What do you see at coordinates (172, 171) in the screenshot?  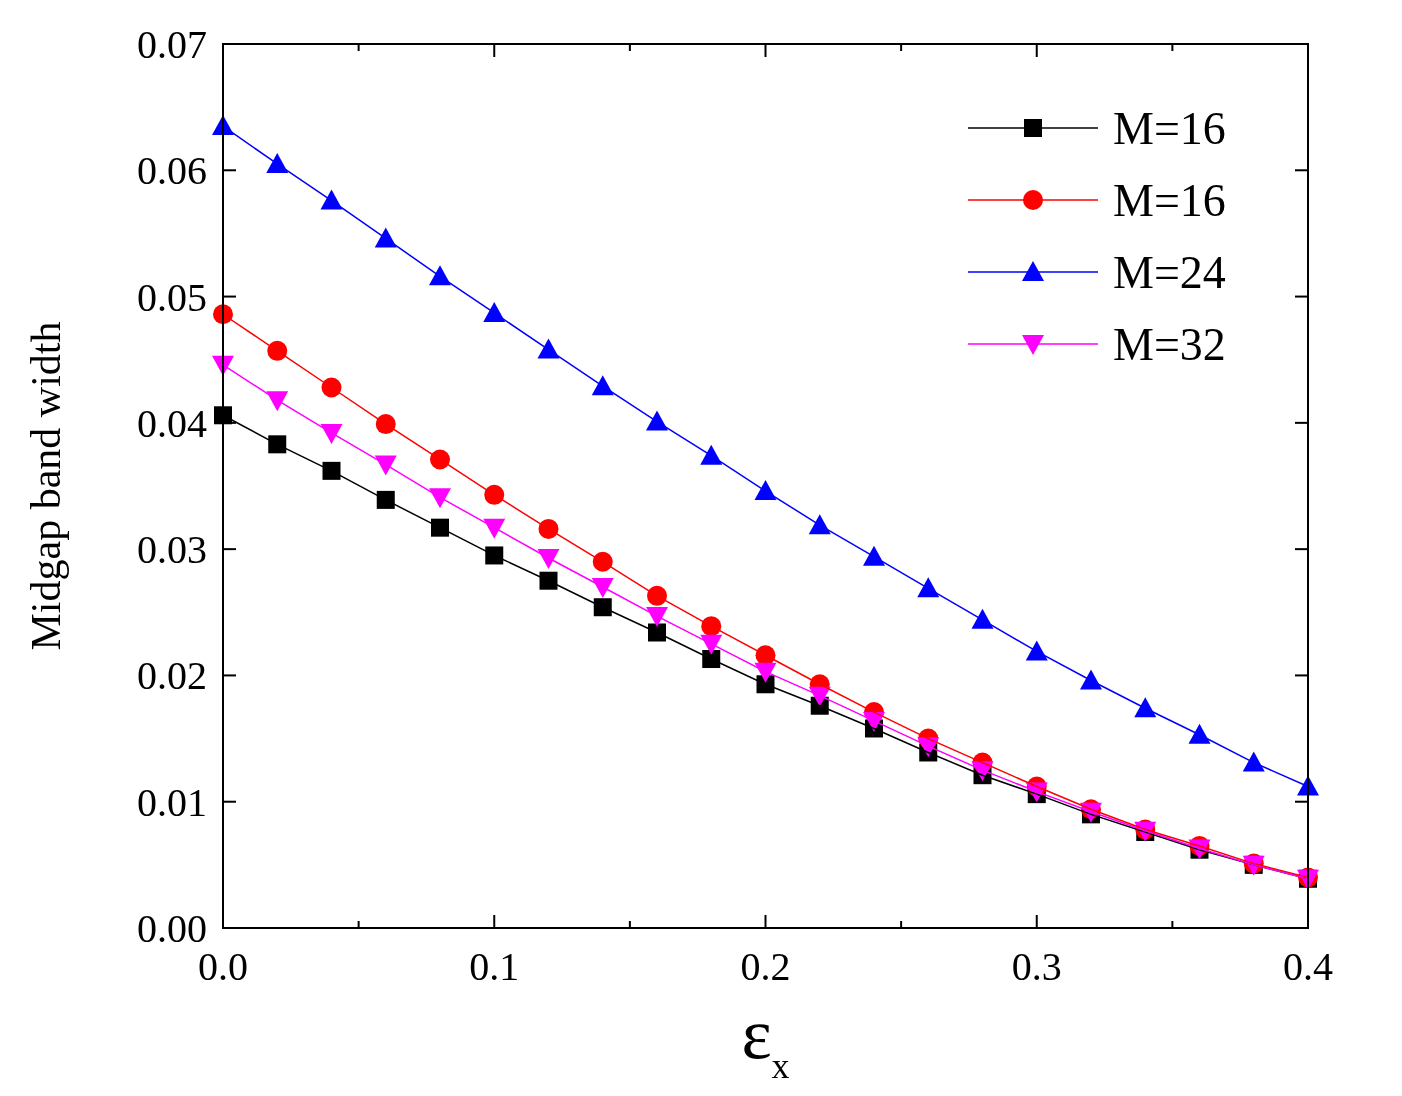 I see `y-tick-label: 0.06` at bounding box center [172, 171].